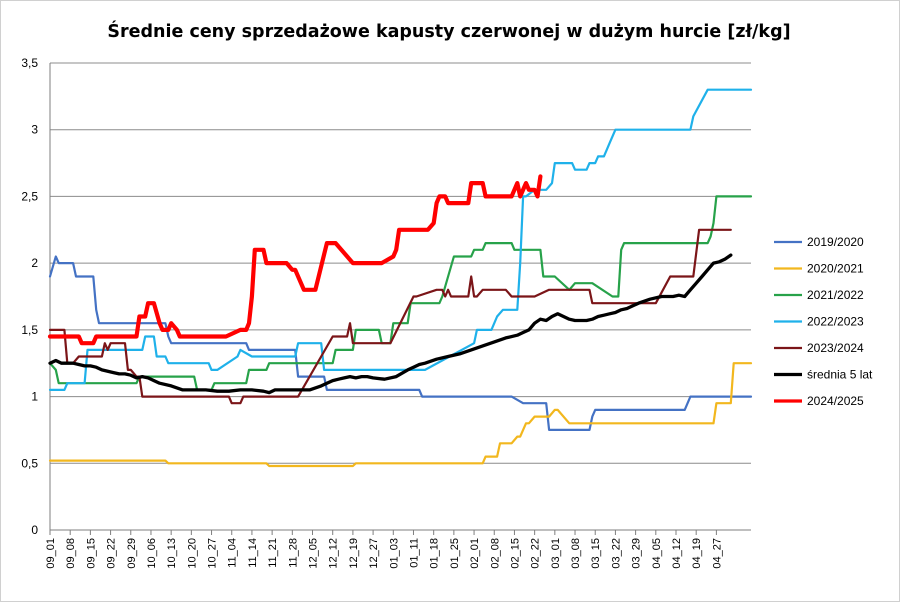  Describe the element at coordinates (576, 553) in the screenshot. I see `x-tick-label: 03_08` at that location.